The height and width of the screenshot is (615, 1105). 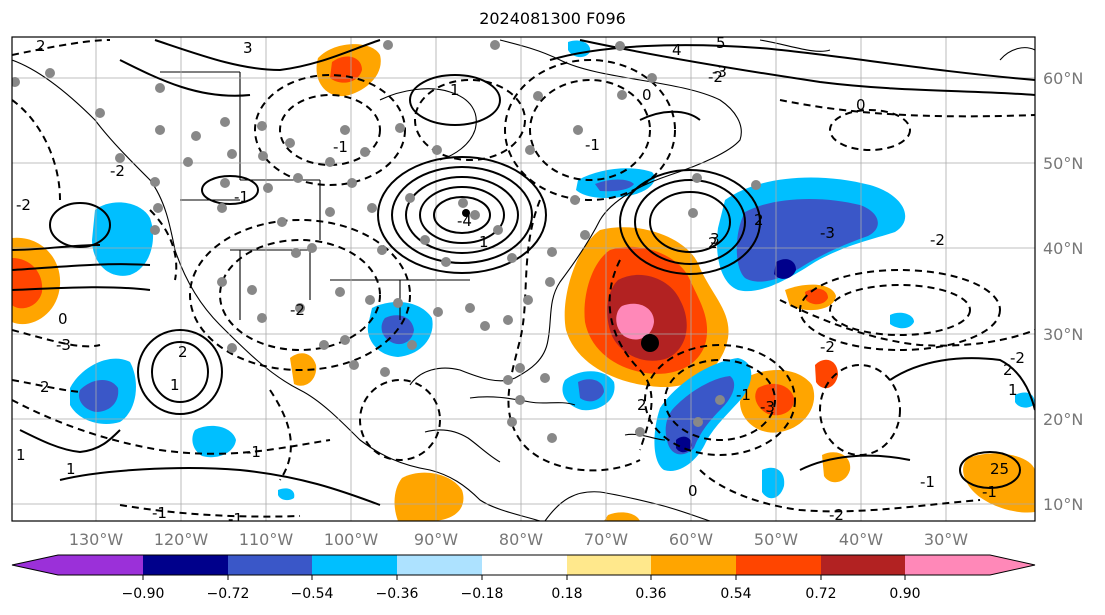 What do you see at coordinates (861, 539) in the screenshot?
I see `lon-label: 40°W` at bounding box center [861, 539].